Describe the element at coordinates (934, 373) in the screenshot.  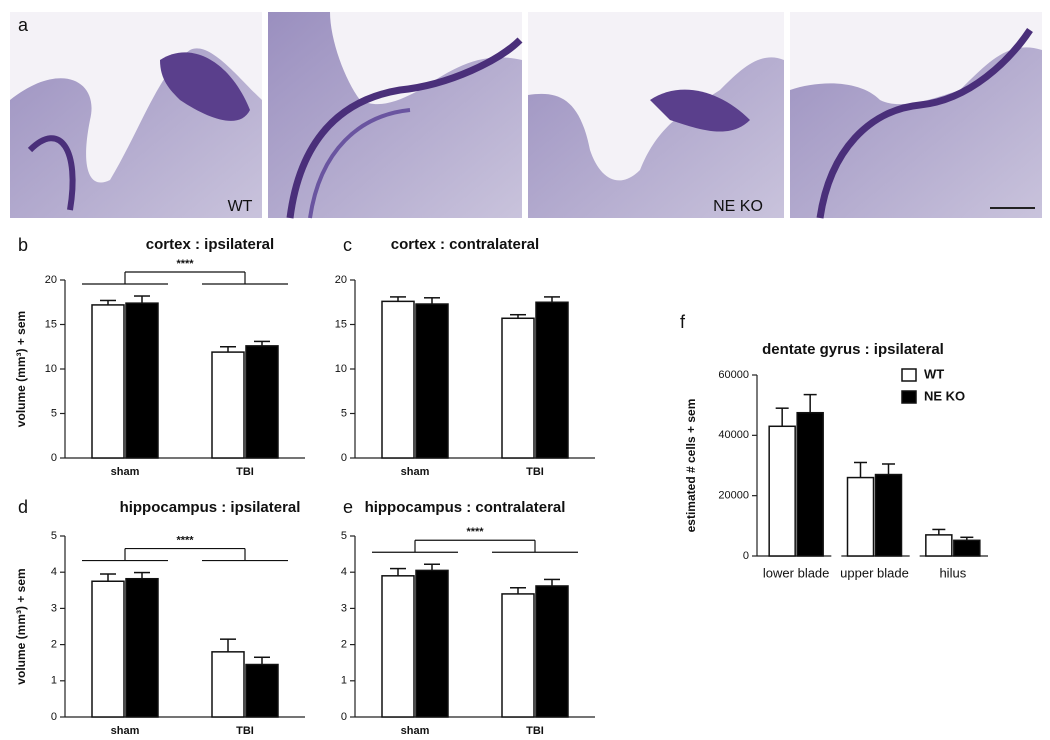
I see `legend-label: WT` at that location.